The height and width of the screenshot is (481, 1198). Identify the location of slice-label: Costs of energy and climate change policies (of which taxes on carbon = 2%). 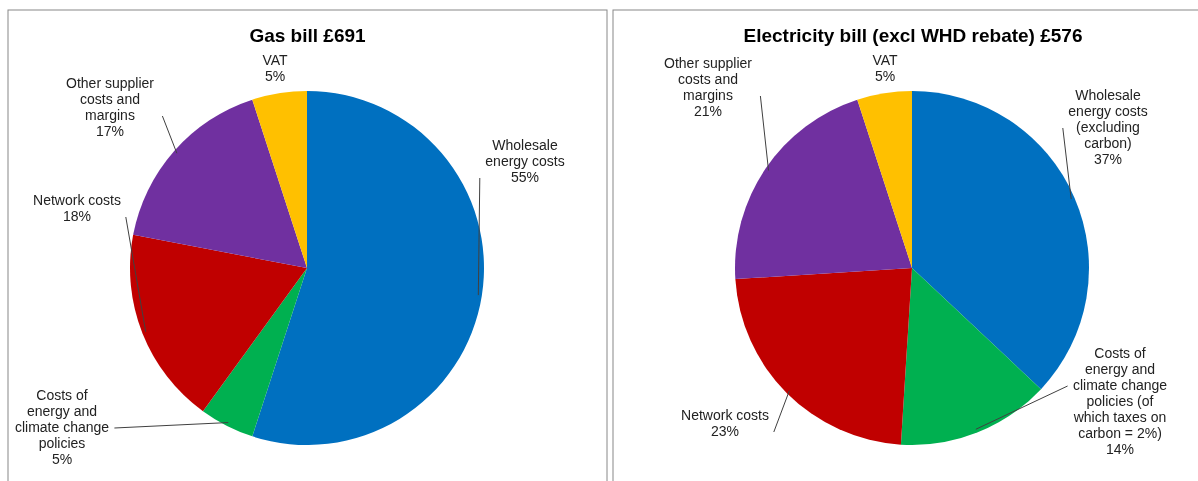
(1120, 393).